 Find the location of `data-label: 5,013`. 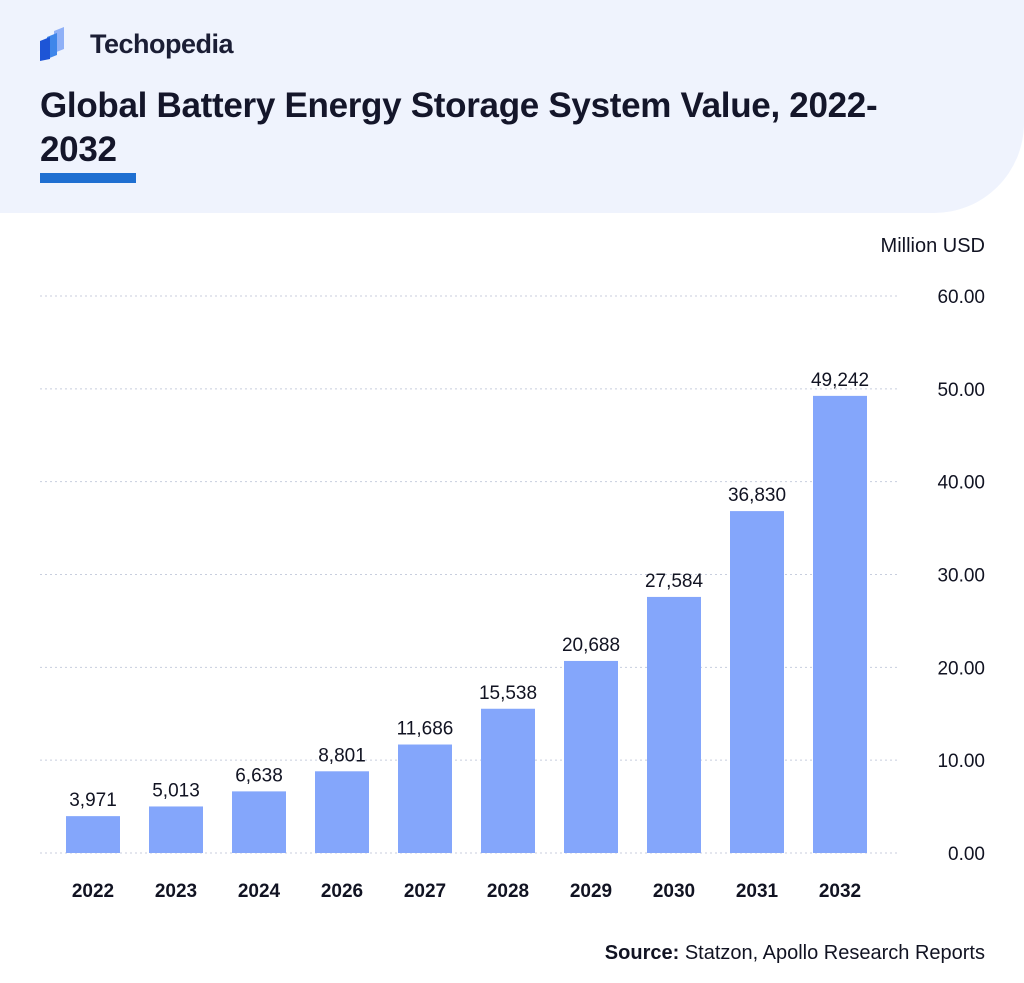

data-label: 5,013 is located at coordinates (176, 790).